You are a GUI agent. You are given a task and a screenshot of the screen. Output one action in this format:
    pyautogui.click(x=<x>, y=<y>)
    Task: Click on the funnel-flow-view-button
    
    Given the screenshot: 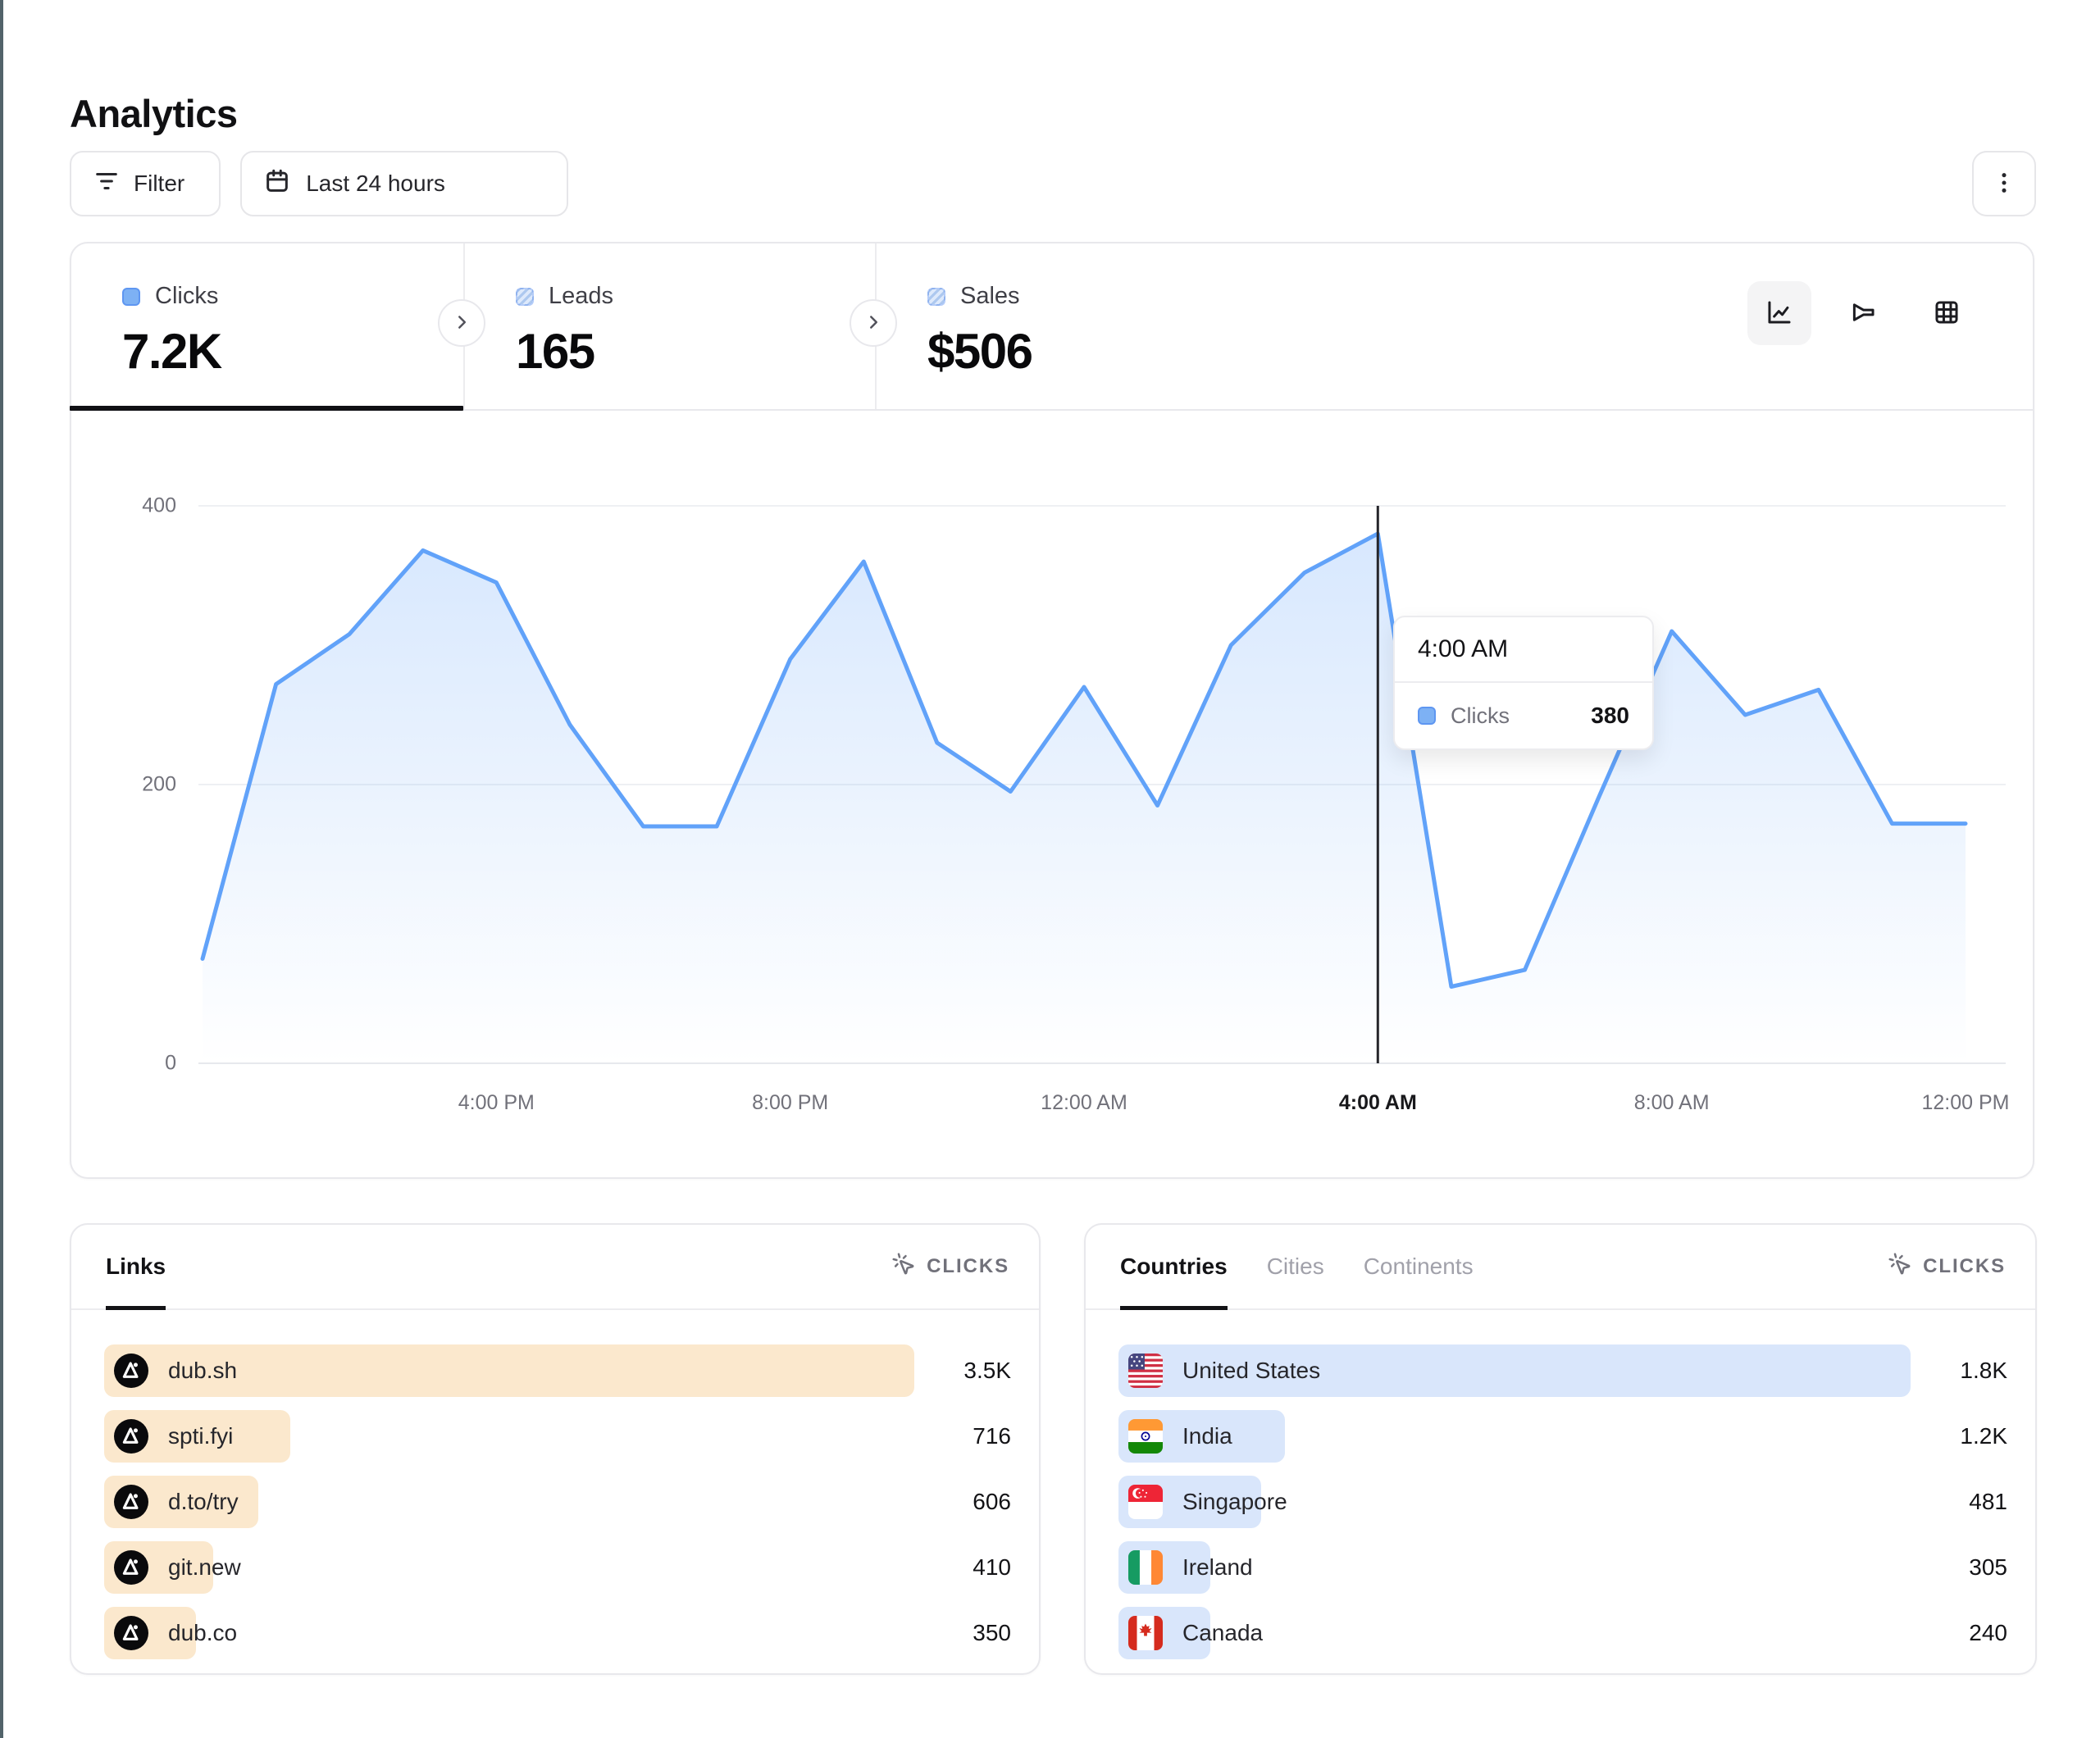 What is the action you would take?
    pyautogui.click(x=1863, y=313)
    